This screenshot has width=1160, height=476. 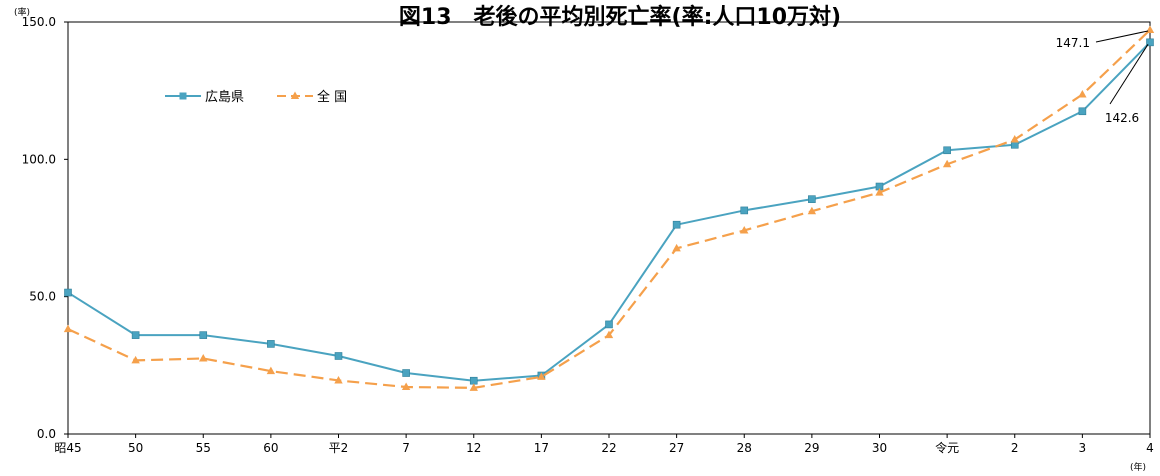 What do you see at coordinates (22, 12) in the screenshot?
I see `y-axis-unit-label: (率)` at bounding box center [22, 12].